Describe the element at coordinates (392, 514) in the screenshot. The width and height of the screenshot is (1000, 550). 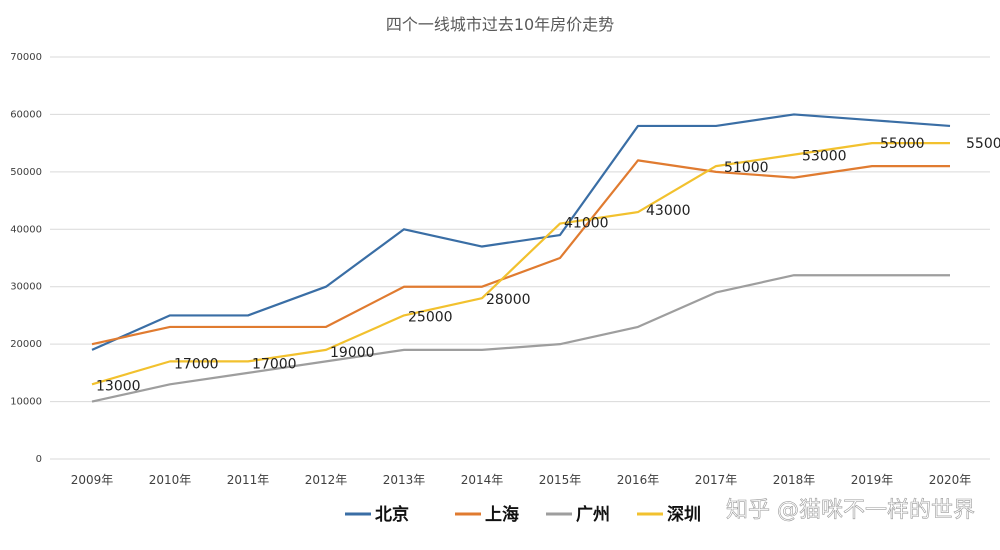
I see `legend-label: 北京` at that location.